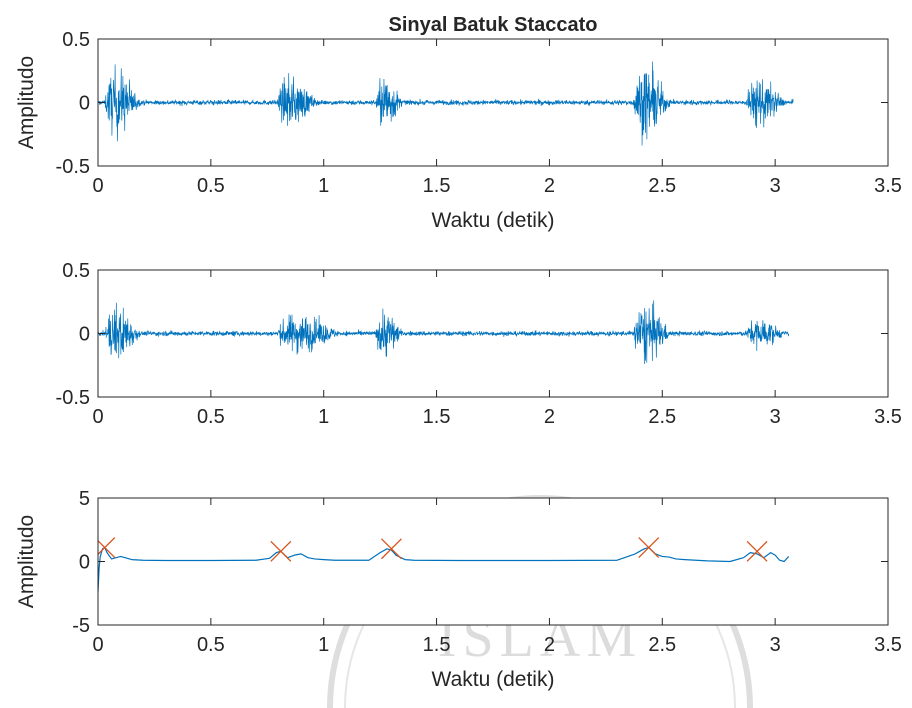  I want to click on y-tick-label: -5, so click(81, 626).